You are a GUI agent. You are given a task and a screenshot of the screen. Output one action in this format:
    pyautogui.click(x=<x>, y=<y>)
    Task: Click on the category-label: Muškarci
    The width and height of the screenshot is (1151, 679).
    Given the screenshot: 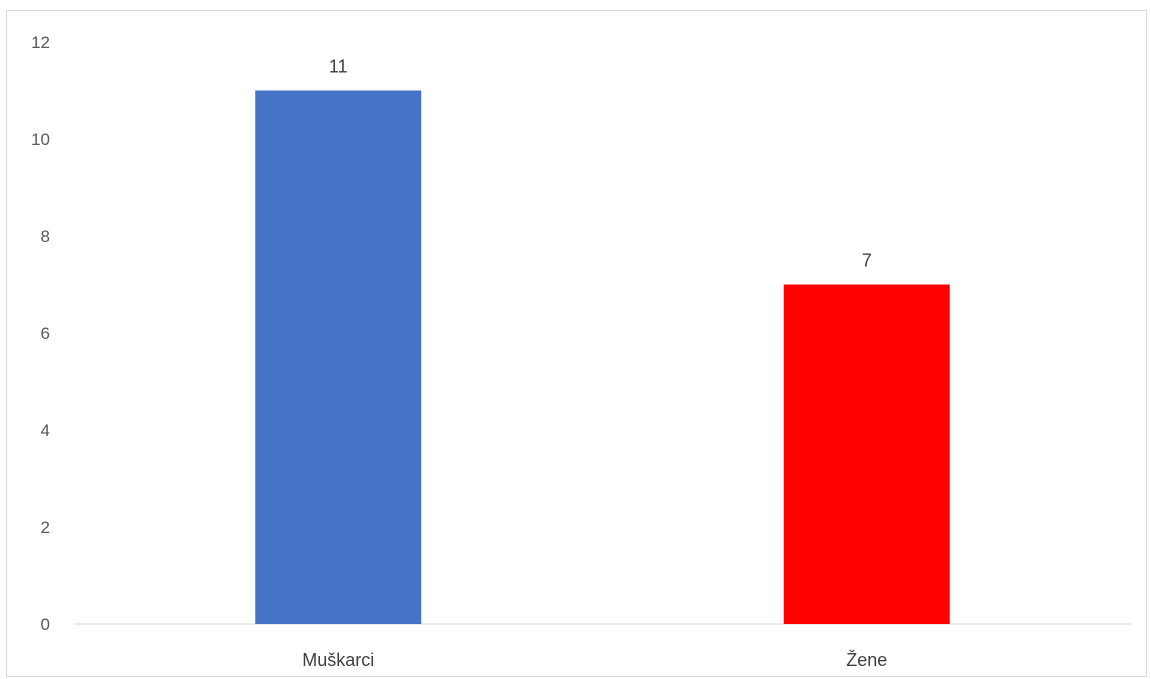 What is the action you would take?
    pyautogui.click(x=338, y=660)
    